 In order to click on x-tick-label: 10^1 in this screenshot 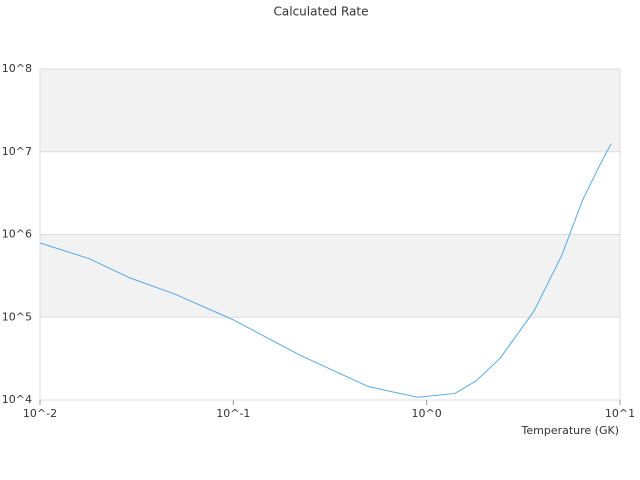, I will do `click(620, 413)`.